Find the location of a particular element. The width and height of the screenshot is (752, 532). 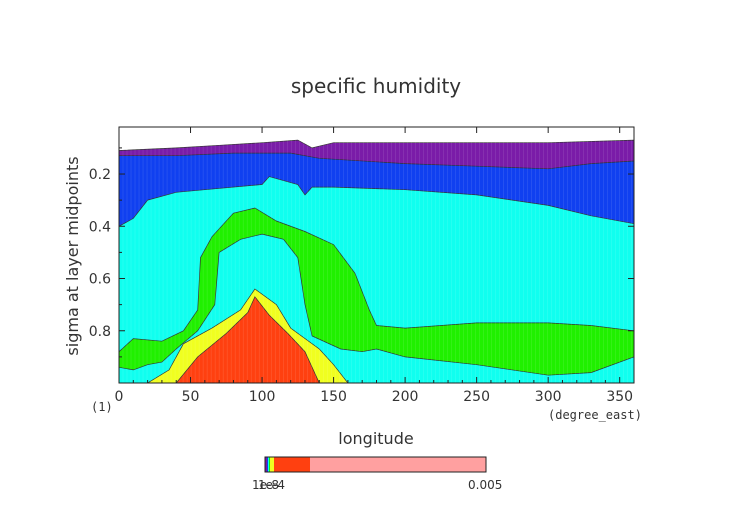

y-axis-label: sigma at layer midpoints is located at coordinates (72, 255).